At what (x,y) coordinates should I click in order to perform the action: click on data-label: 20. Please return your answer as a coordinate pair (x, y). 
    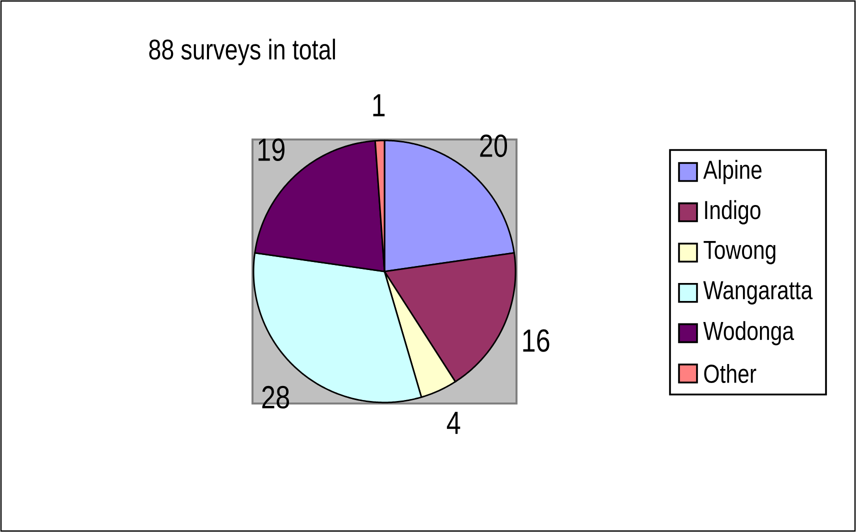
    Looking at the image, I should click on (494, 146).